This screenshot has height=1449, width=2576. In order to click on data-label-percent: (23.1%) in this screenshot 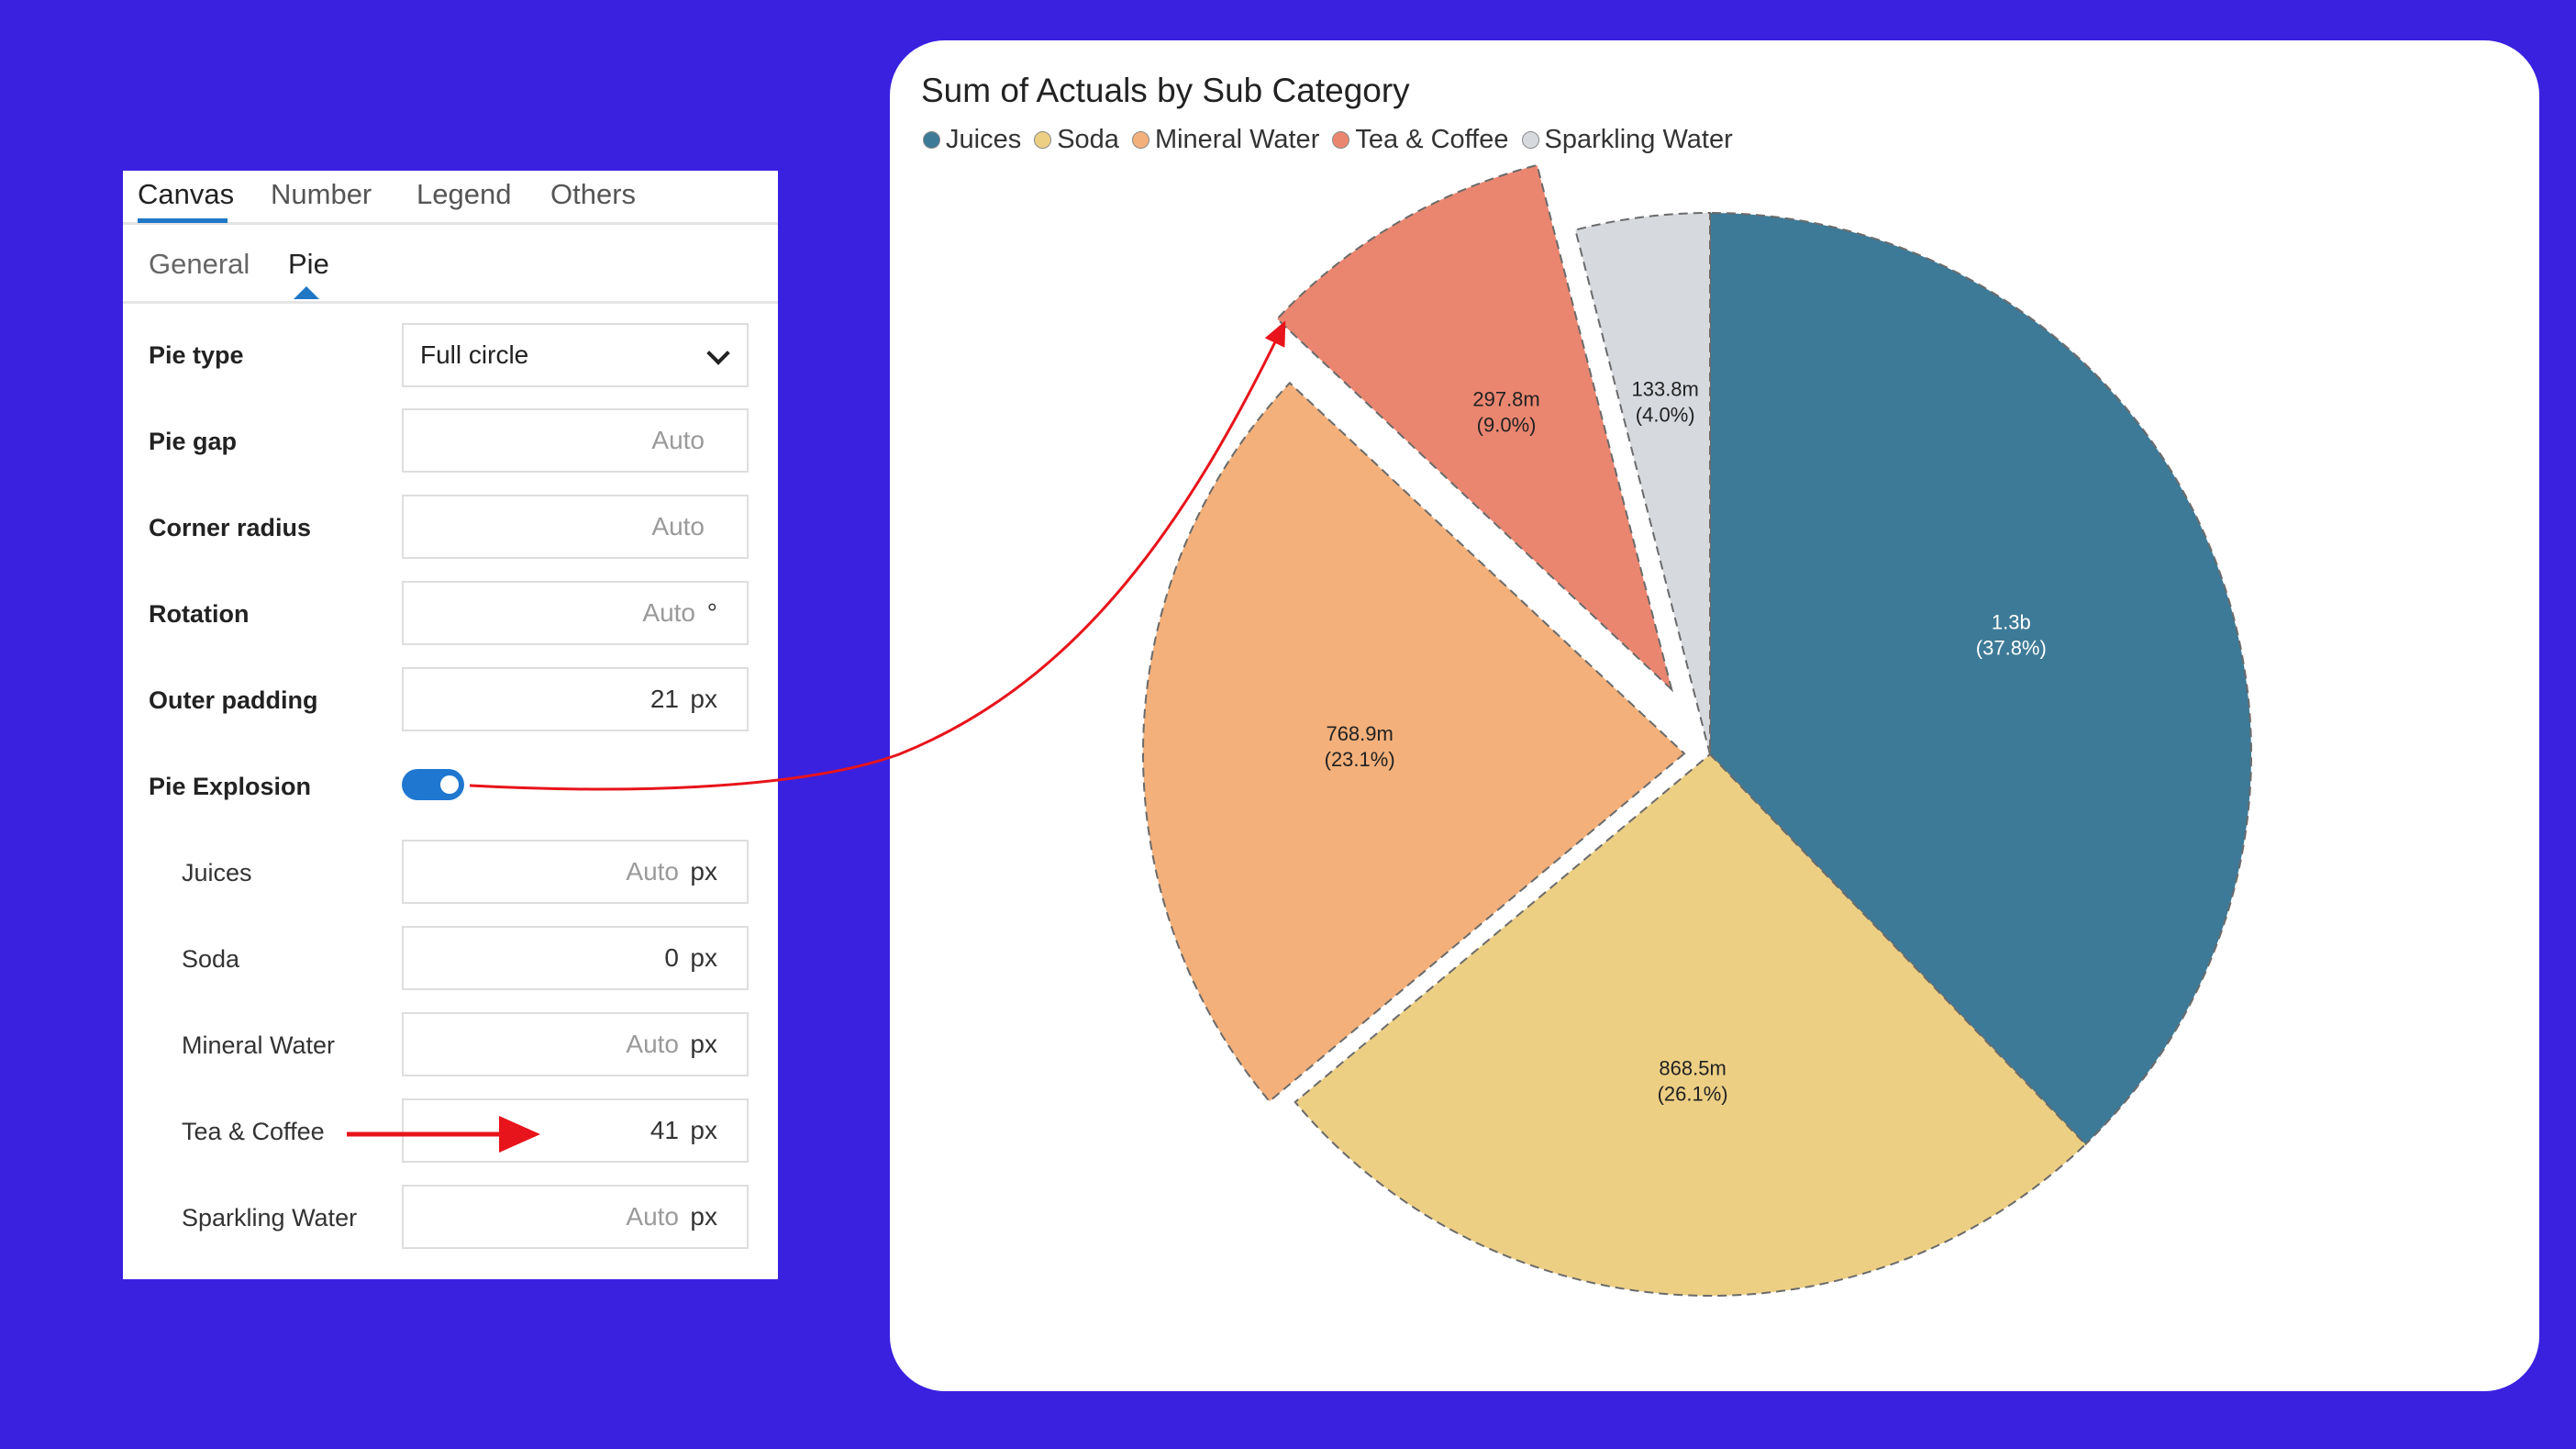, I will do `click(1360, 759)`.